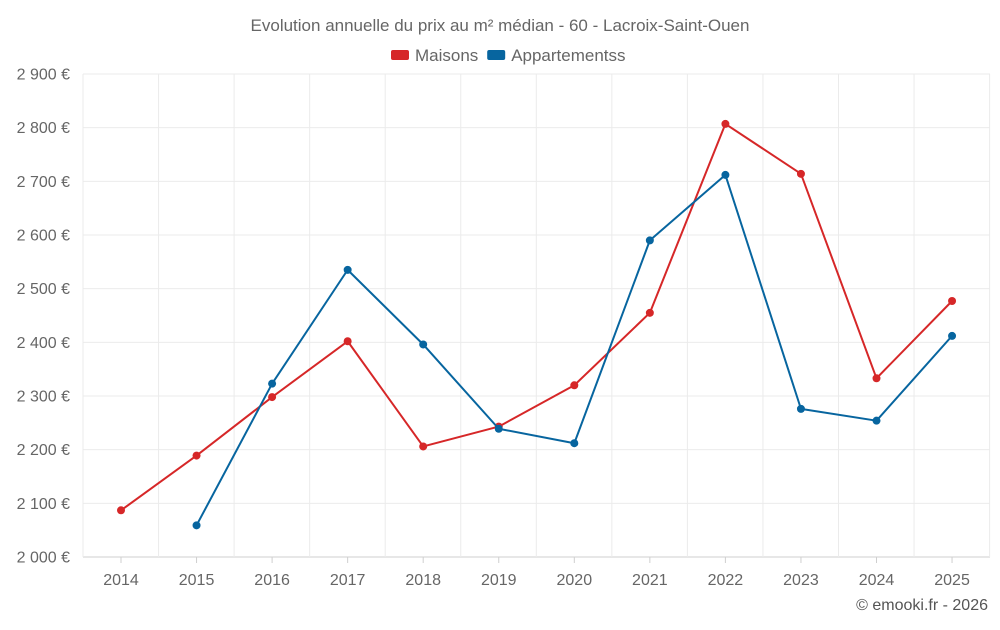  I want to click on y-tick-label: 2 100 €, so click(43, 504).